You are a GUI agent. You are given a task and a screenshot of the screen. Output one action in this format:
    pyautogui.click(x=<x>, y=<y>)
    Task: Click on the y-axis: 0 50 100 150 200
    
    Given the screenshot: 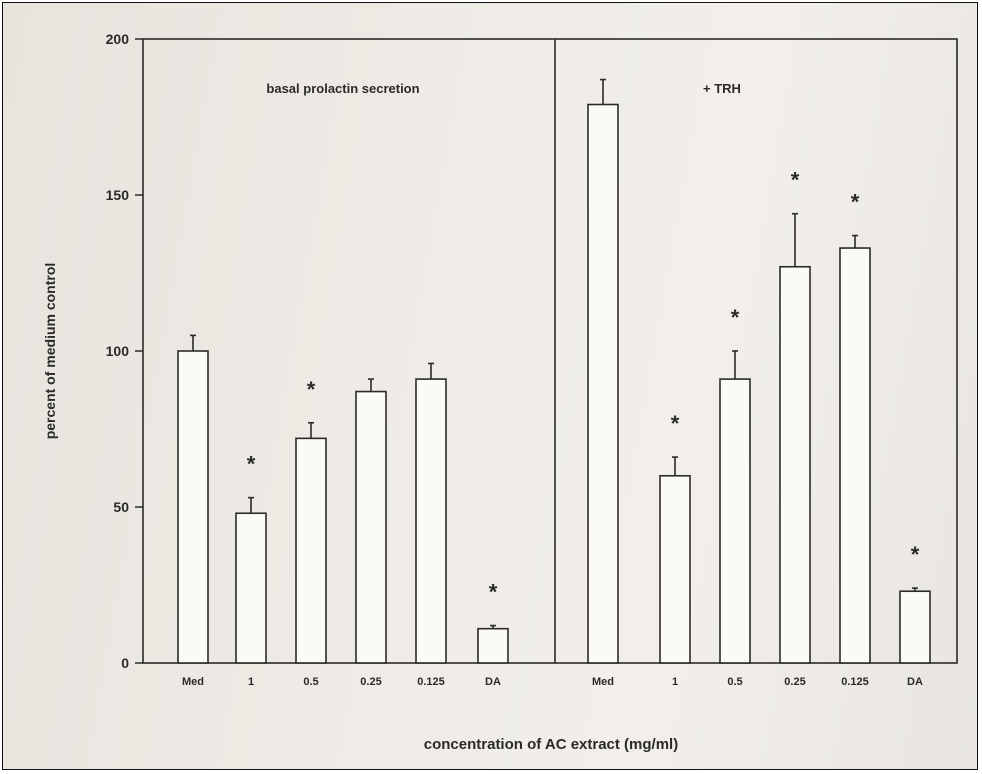 What is the action you would take?
    pyautogui.click(x=124, y=351)
    